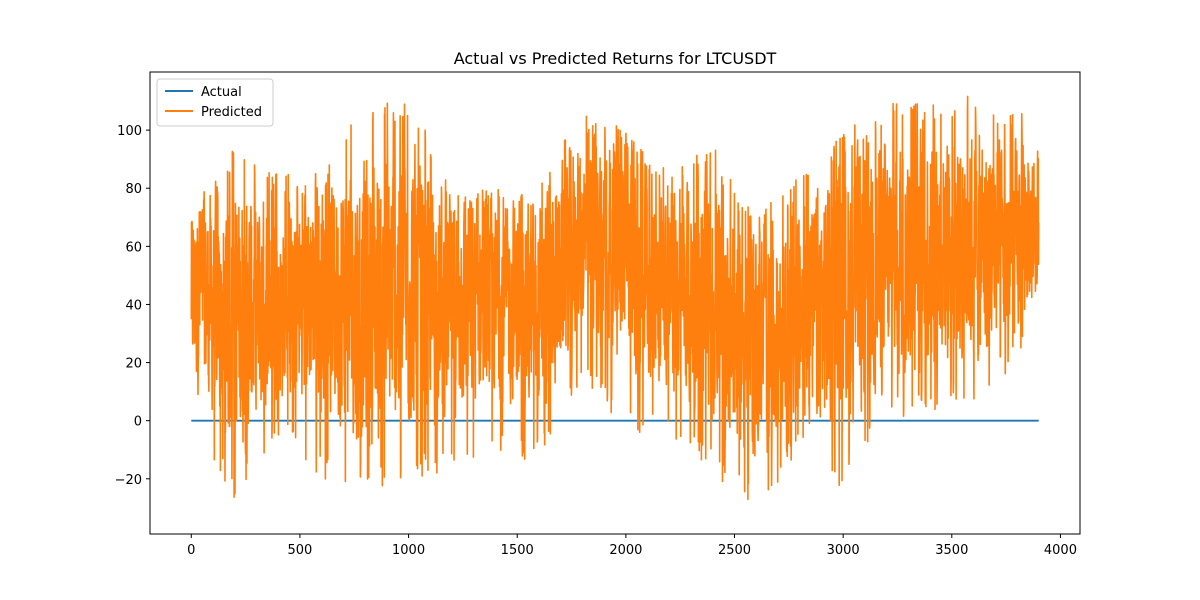 The image size is (1200, 600). I want to click on y-tick-label: 40, so click(133, 305).